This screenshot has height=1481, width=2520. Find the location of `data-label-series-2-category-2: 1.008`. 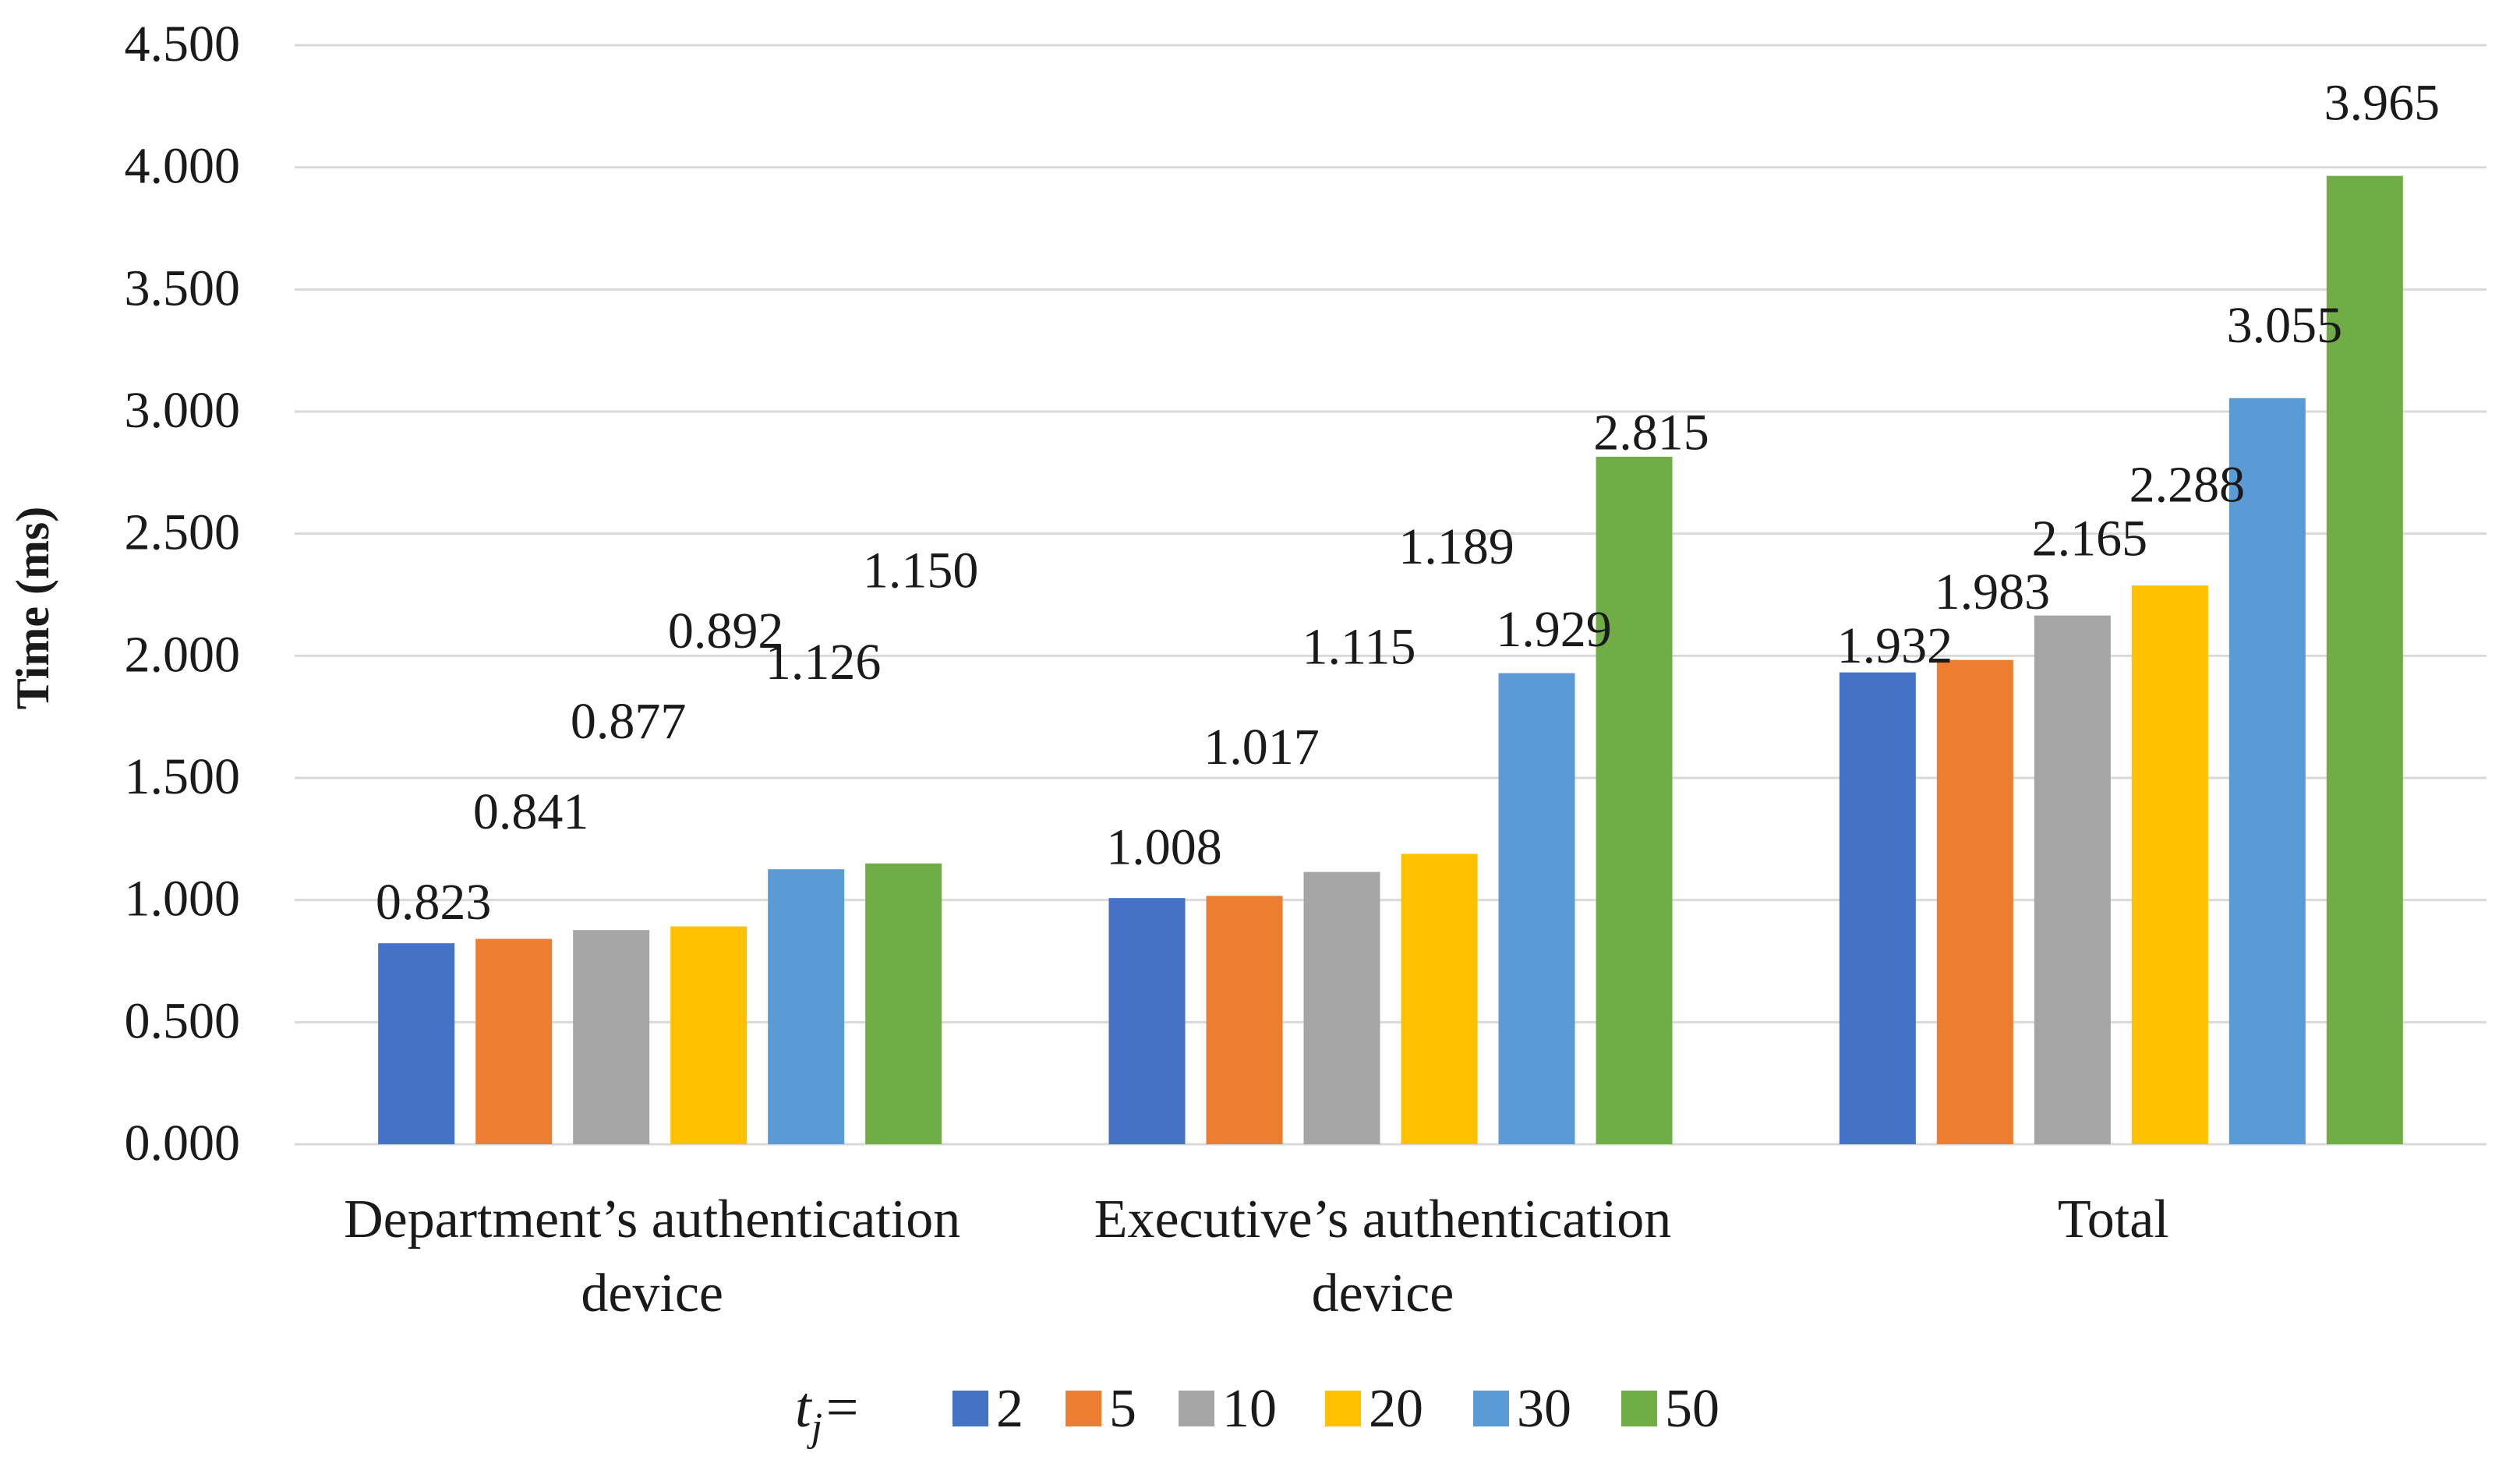

data-label-series-2-category-2: 1.008 is located at coordinates (1164, 846).